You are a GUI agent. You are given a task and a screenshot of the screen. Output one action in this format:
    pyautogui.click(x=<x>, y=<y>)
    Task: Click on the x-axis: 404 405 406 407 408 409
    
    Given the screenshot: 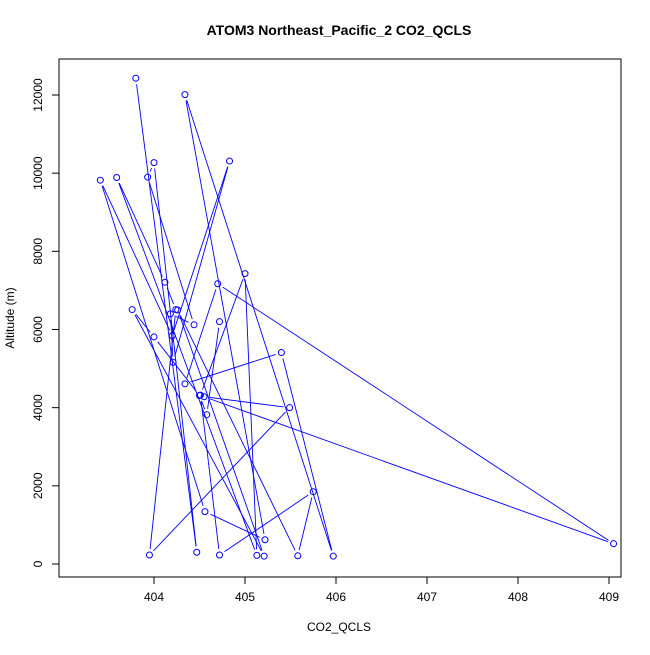 What is the action you would take?
    pyautogui.click(x=381, y=590)
    